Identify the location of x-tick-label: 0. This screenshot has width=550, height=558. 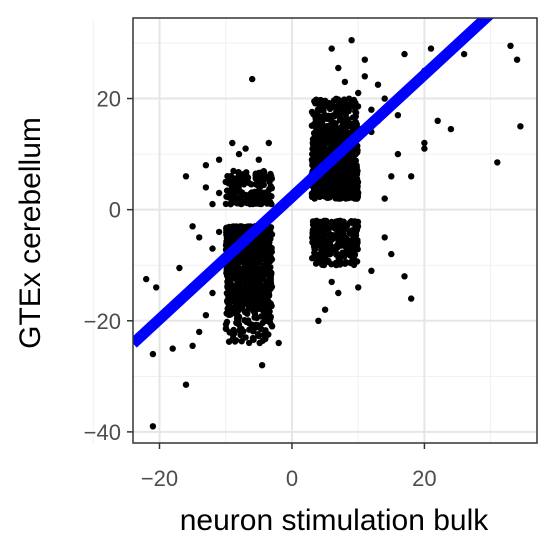
(292, 478).